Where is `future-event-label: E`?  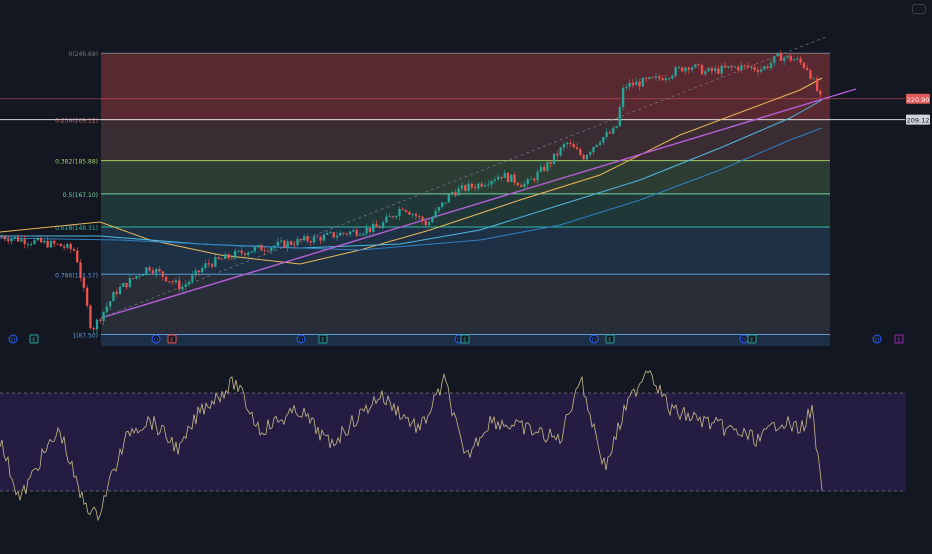
future-event-label: E is located at coordinates (899, 341).